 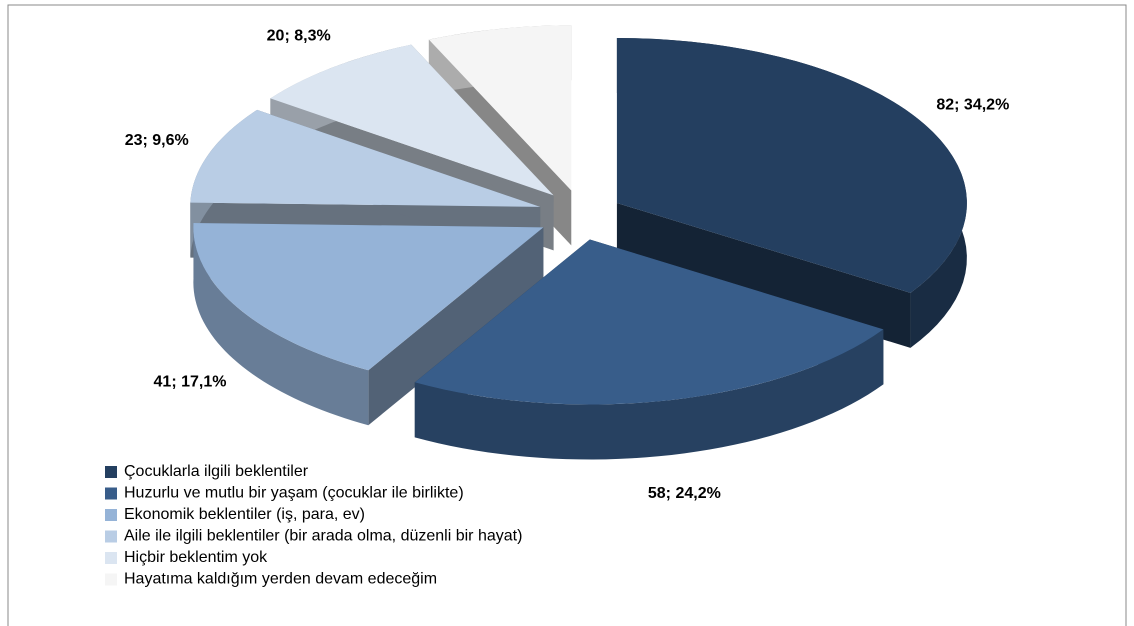 I want to click on legend-label: Ekonomik beklentiler (iş, para, ev), so click(x=244, y=514).